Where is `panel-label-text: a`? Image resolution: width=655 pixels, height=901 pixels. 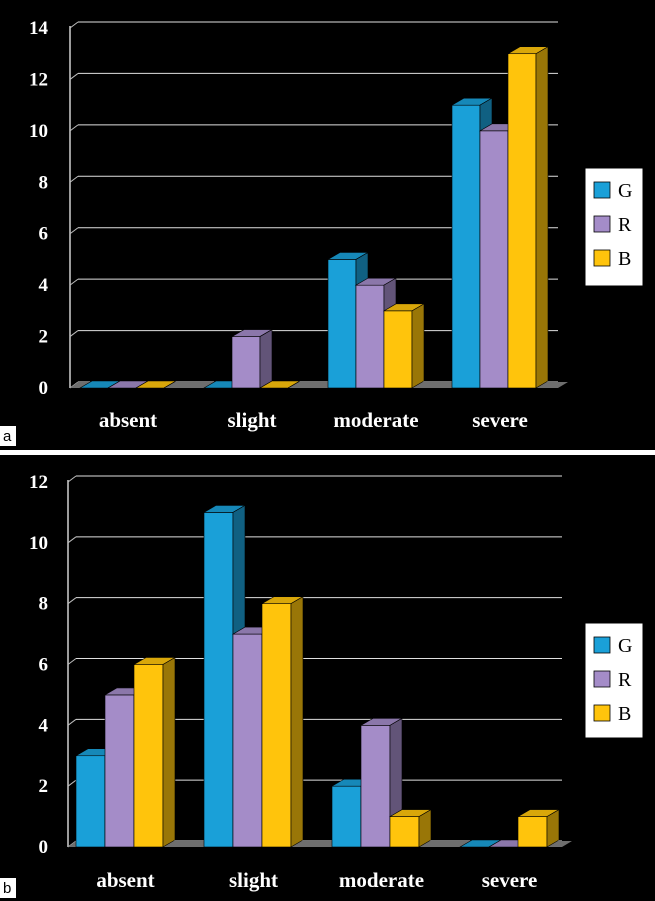
panel-label-text: a is located at coordinates (7, 436).